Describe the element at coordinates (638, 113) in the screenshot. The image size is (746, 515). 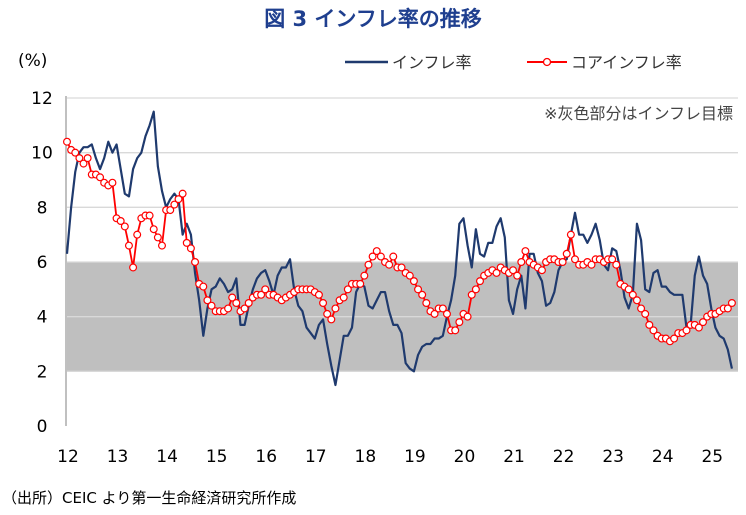
I see `target-band-annotation: ※灰色部分はインフレ目標` at that location.